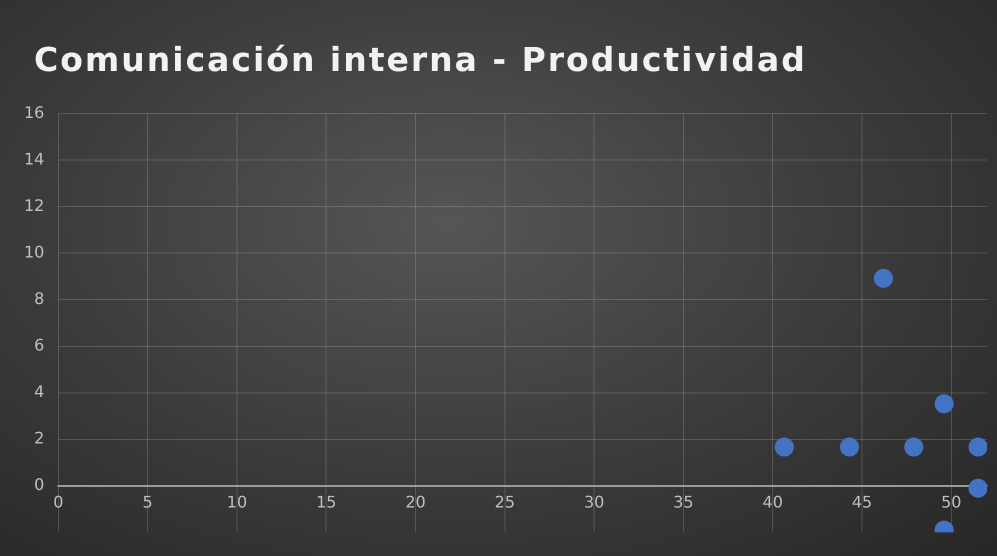 This screenshot has height=556, width=997. I want to click on x-tick-label: 40, so click(772, 502).